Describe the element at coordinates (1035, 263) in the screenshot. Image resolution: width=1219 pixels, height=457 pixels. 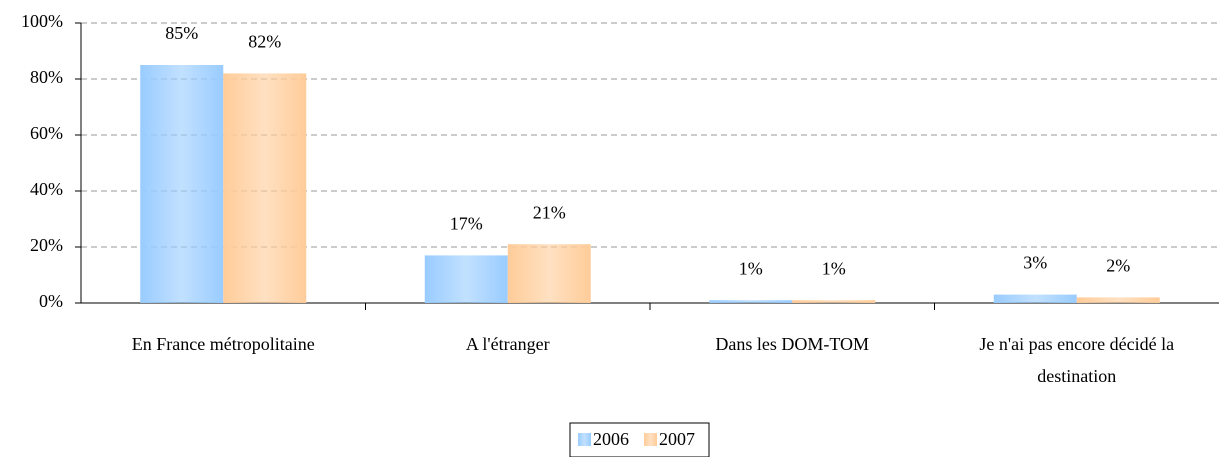
I see `data-label: 3%` at that location.